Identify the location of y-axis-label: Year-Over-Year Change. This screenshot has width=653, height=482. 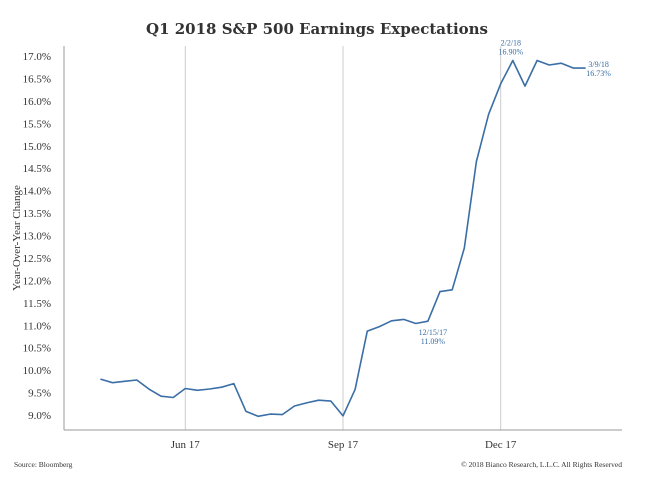
(17, 238).